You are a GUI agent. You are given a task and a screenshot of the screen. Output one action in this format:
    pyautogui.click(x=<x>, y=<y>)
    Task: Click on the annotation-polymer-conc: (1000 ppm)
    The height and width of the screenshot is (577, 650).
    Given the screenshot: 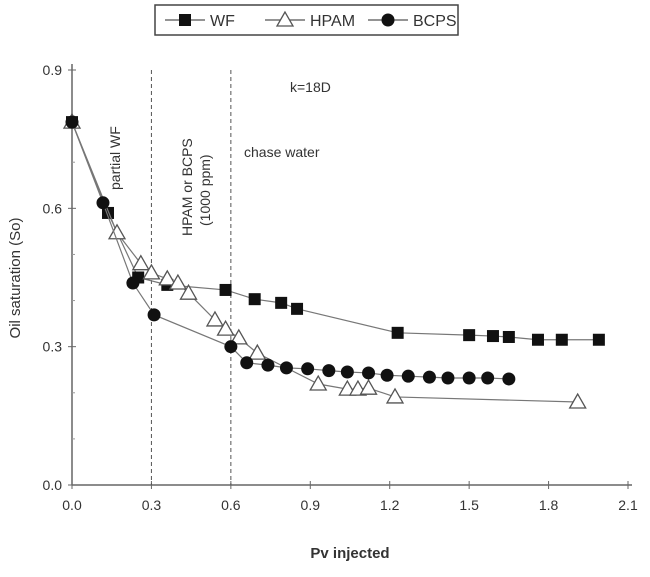 What is the action you would take?
    pyautogui.click(x=205, y=190)
    